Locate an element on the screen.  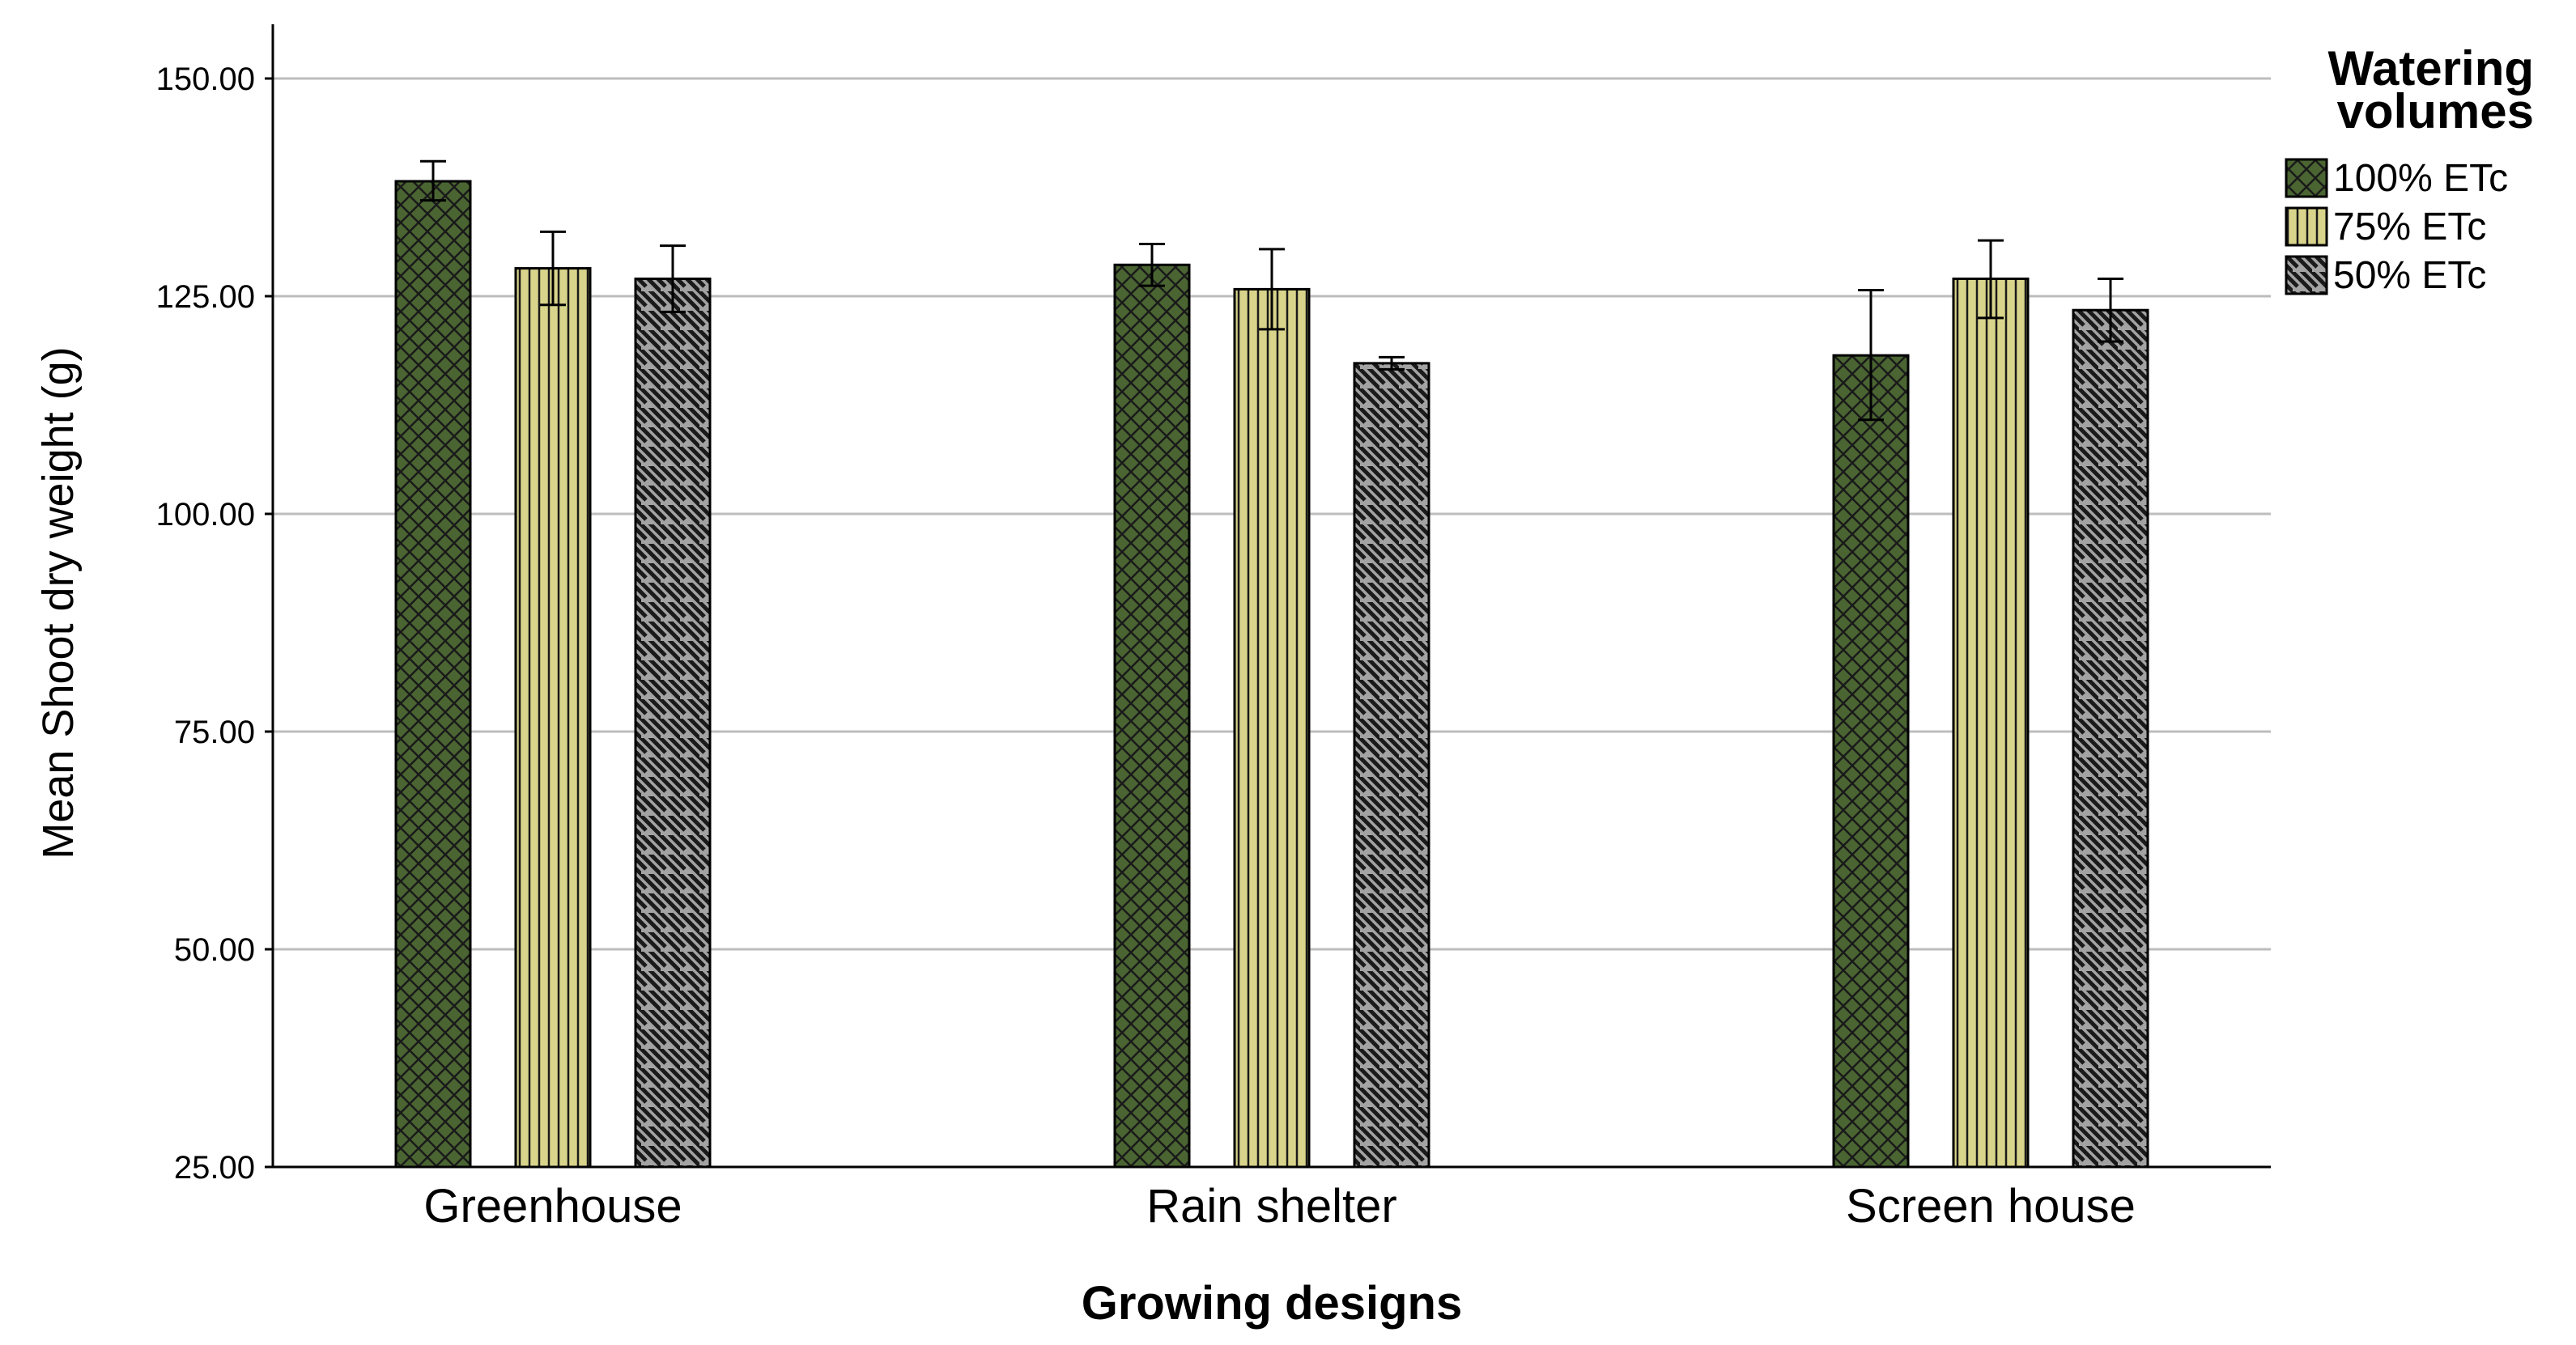
category-label: Rain shelter is located at coordinates (1271, 1206).